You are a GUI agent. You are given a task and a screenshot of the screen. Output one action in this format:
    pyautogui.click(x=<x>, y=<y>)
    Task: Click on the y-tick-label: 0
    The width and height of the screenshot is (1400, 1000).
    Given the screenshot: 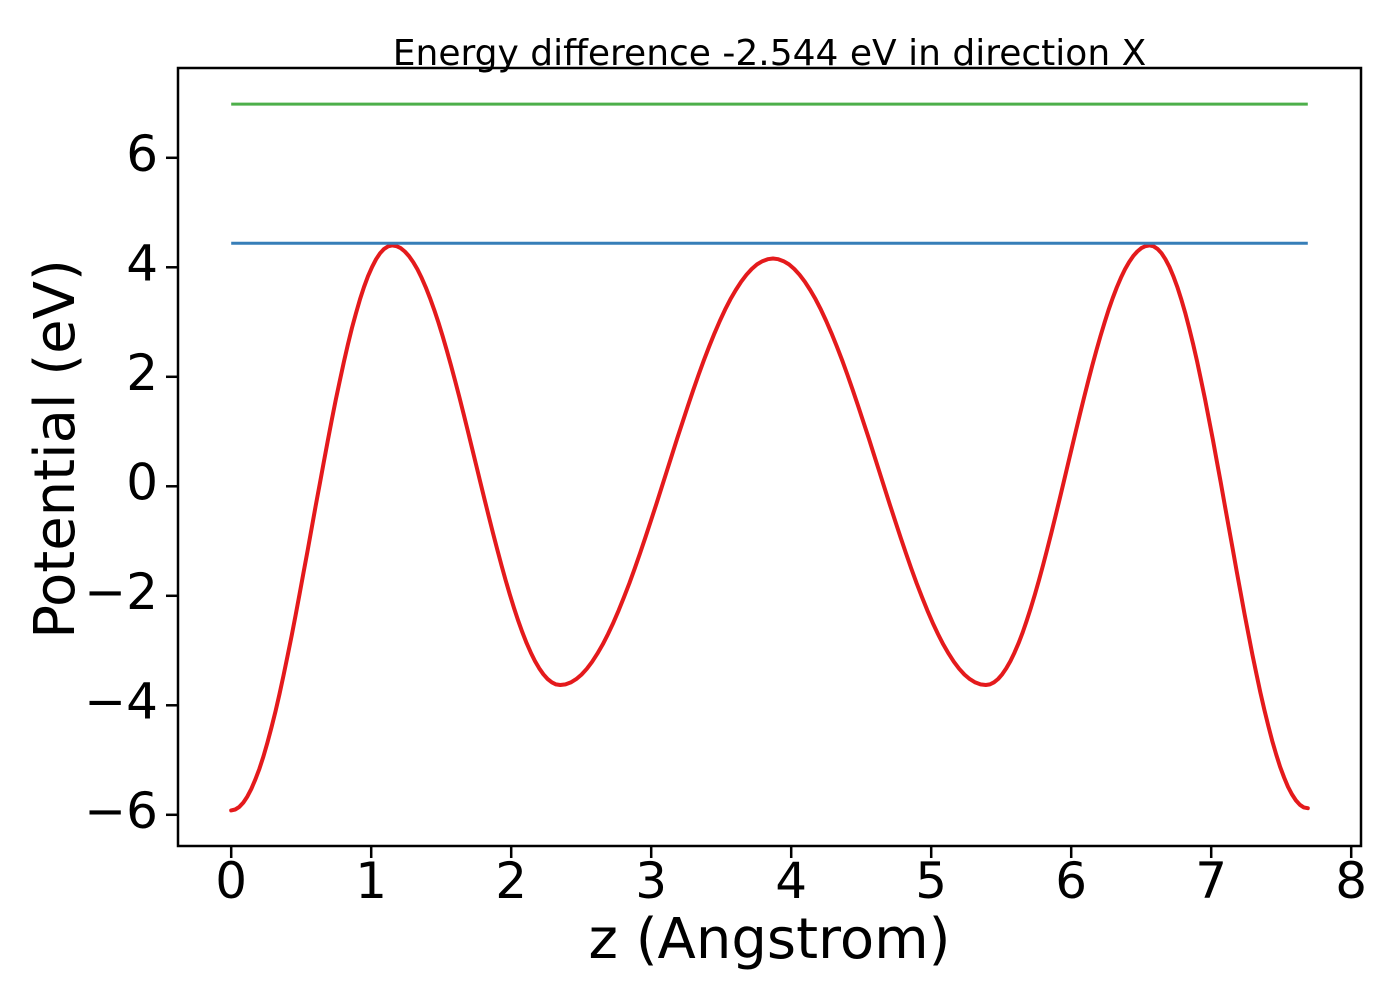 What is the action you would take?
    pyautogui.click(x=142, y=482)
    